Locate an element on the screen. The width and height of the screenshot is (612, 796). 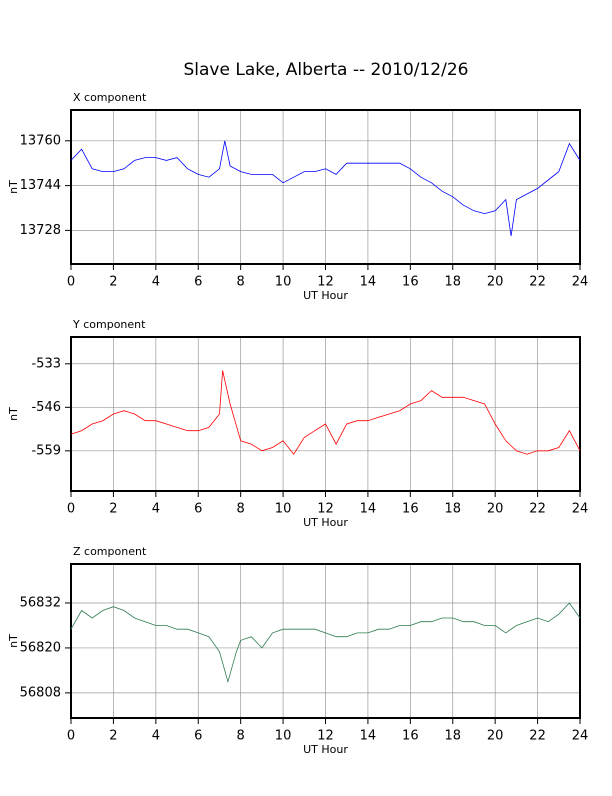
y-tick-label: 56832 is located at coordinates (40, 602).